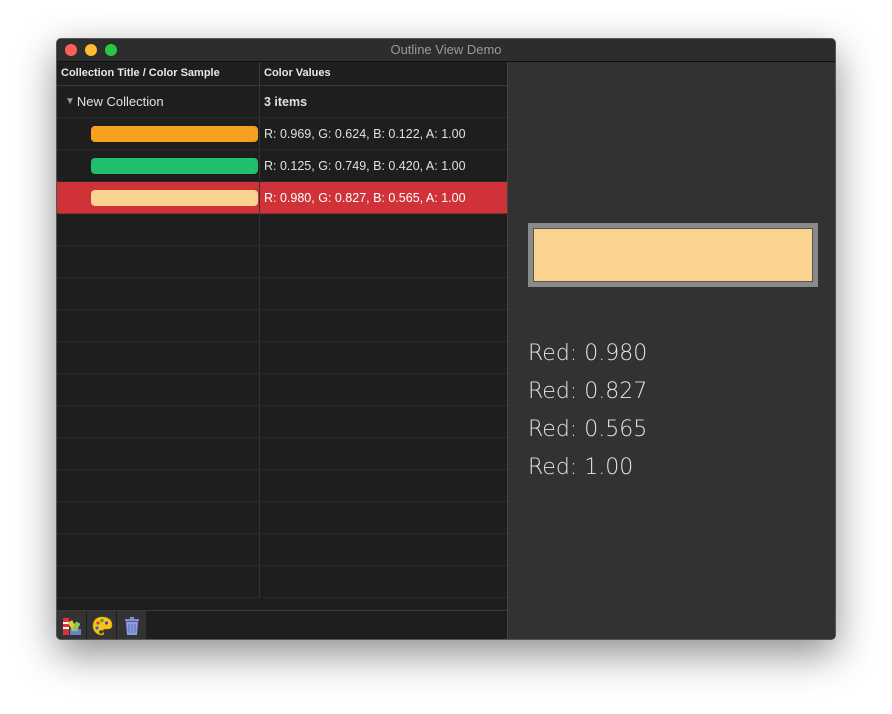 The height and width of the screenshot is (714, 892). I want to click on close-button, so click(71, 50).